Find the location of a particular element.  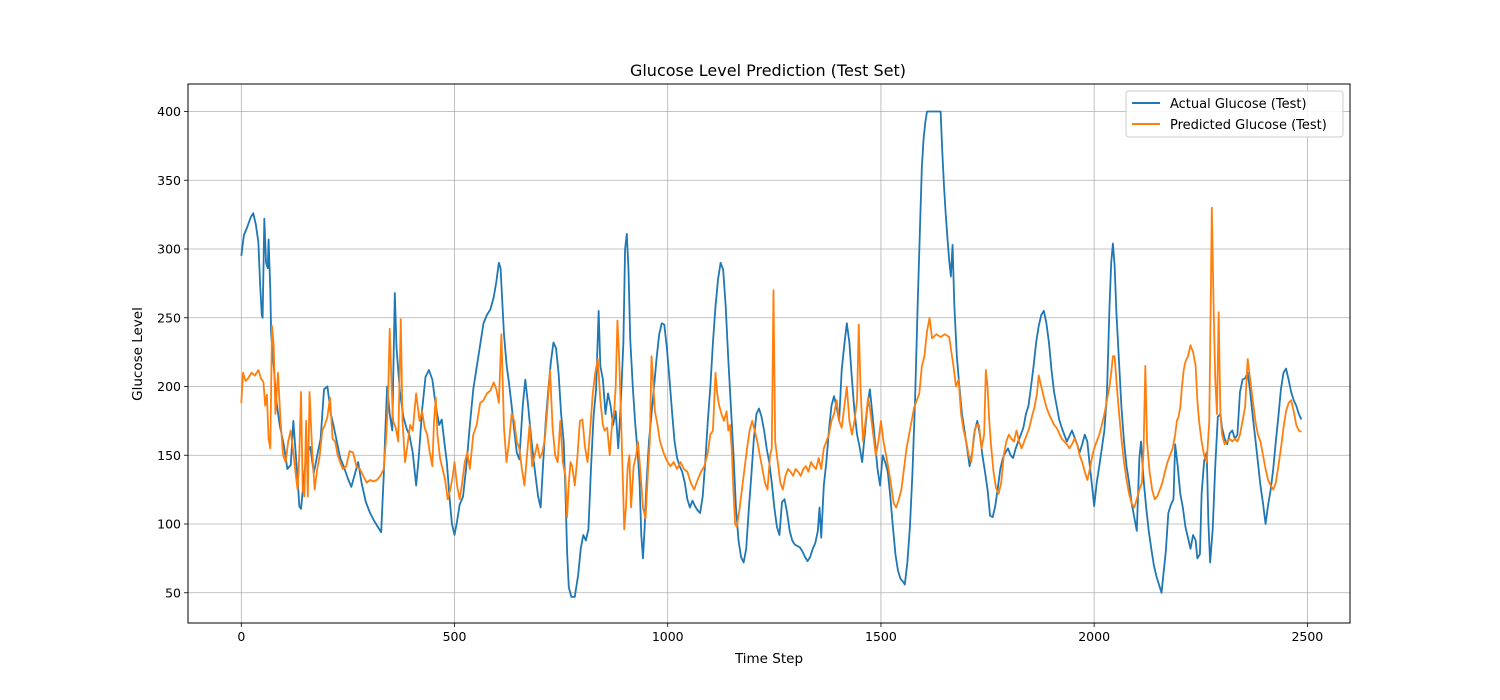

y-tick-label: 50 is located at coordinates (173, 592).